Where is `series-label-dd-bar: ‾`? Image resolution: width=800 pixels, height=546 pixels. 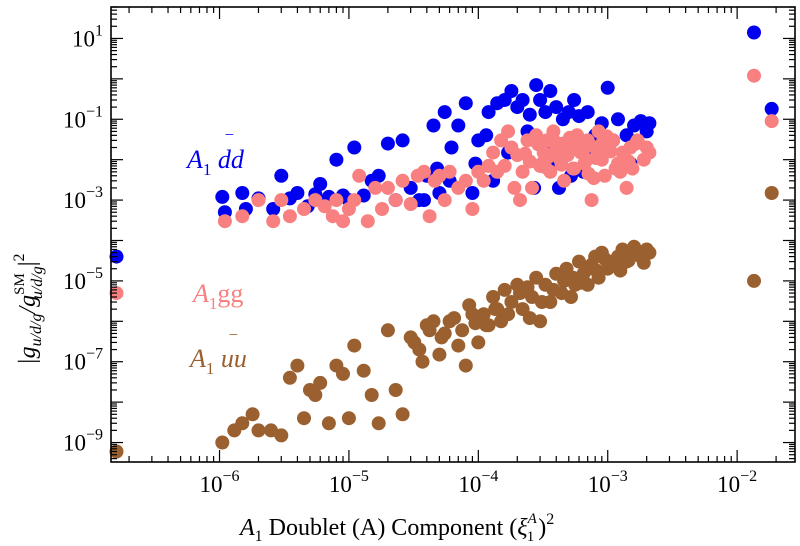
series-label-dd-bar: ‾ is located at coordinates (229, 144).